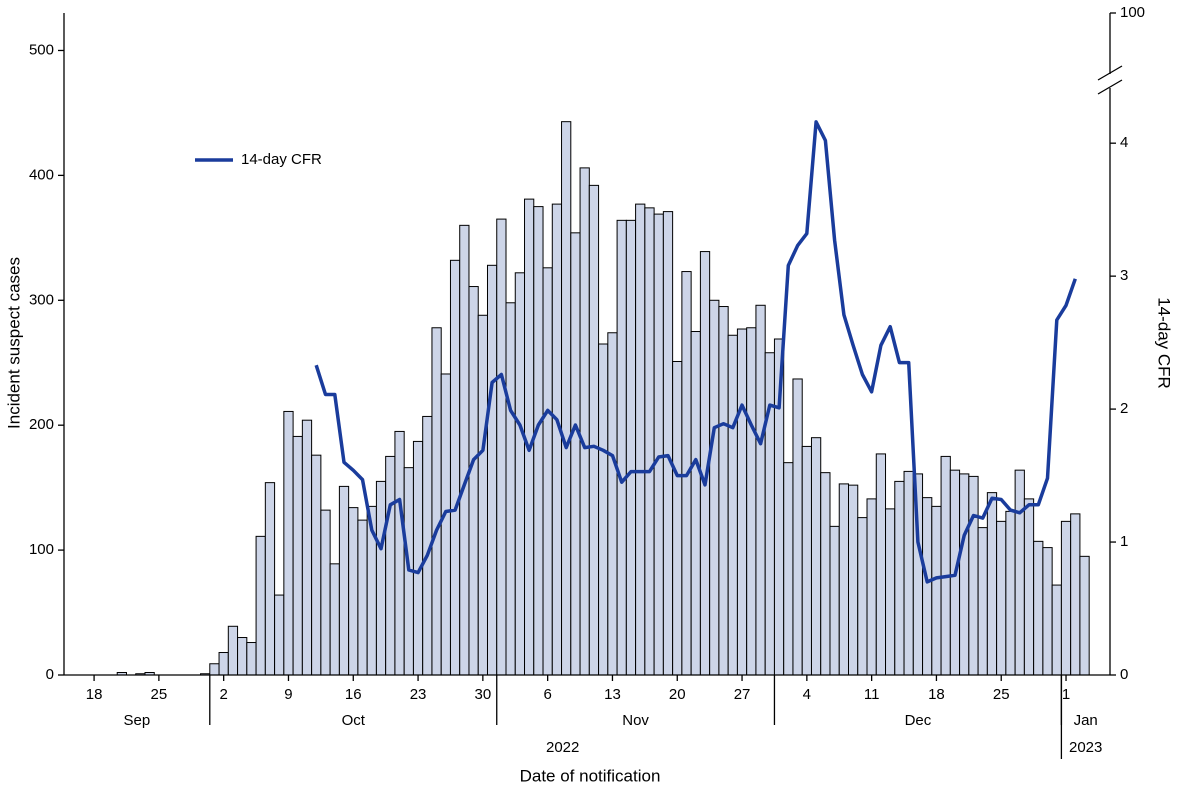  I want to click on y2-tick-label: 4, so click(1124, 142).